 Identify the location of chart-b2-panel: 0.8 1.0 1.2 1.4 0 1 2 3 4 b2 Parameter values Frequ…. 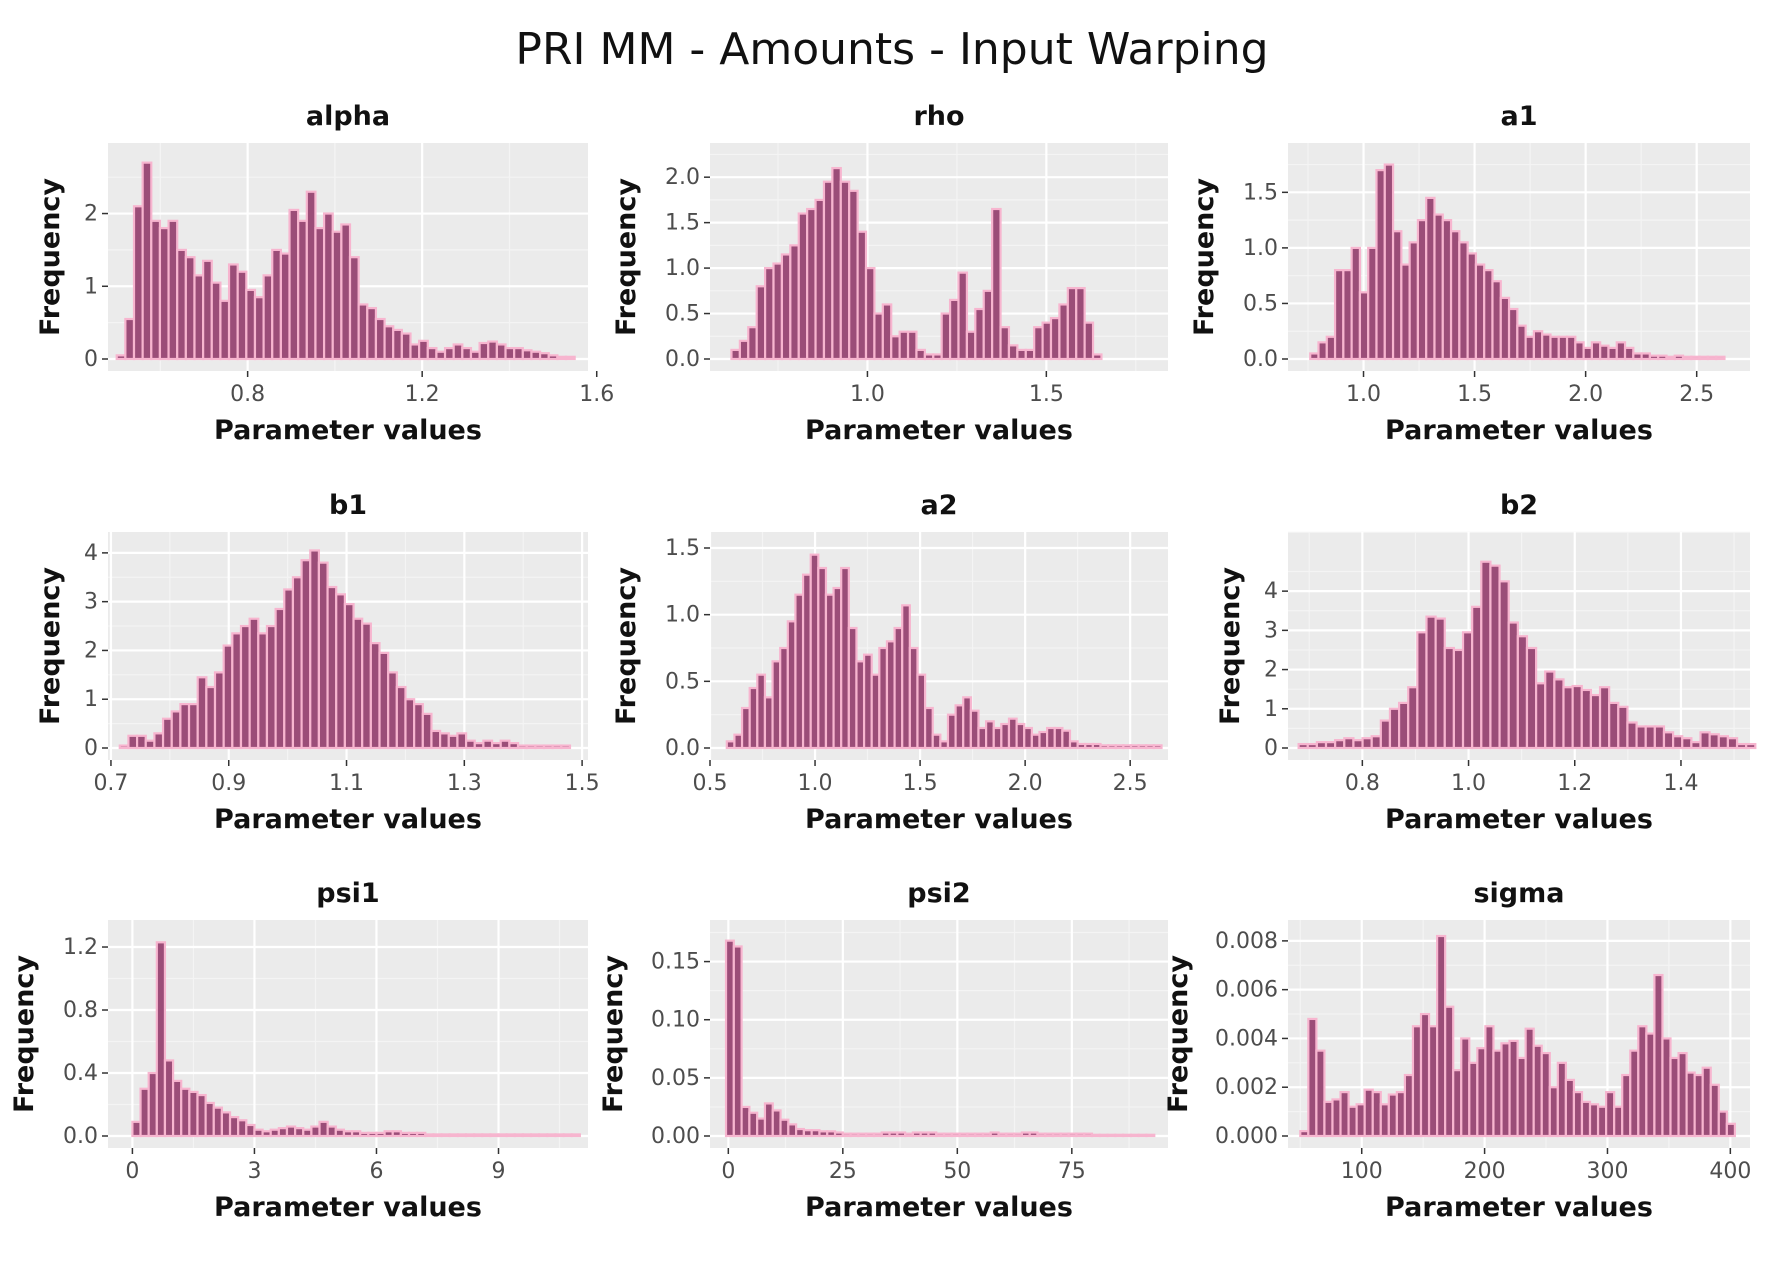
(1486, 662).